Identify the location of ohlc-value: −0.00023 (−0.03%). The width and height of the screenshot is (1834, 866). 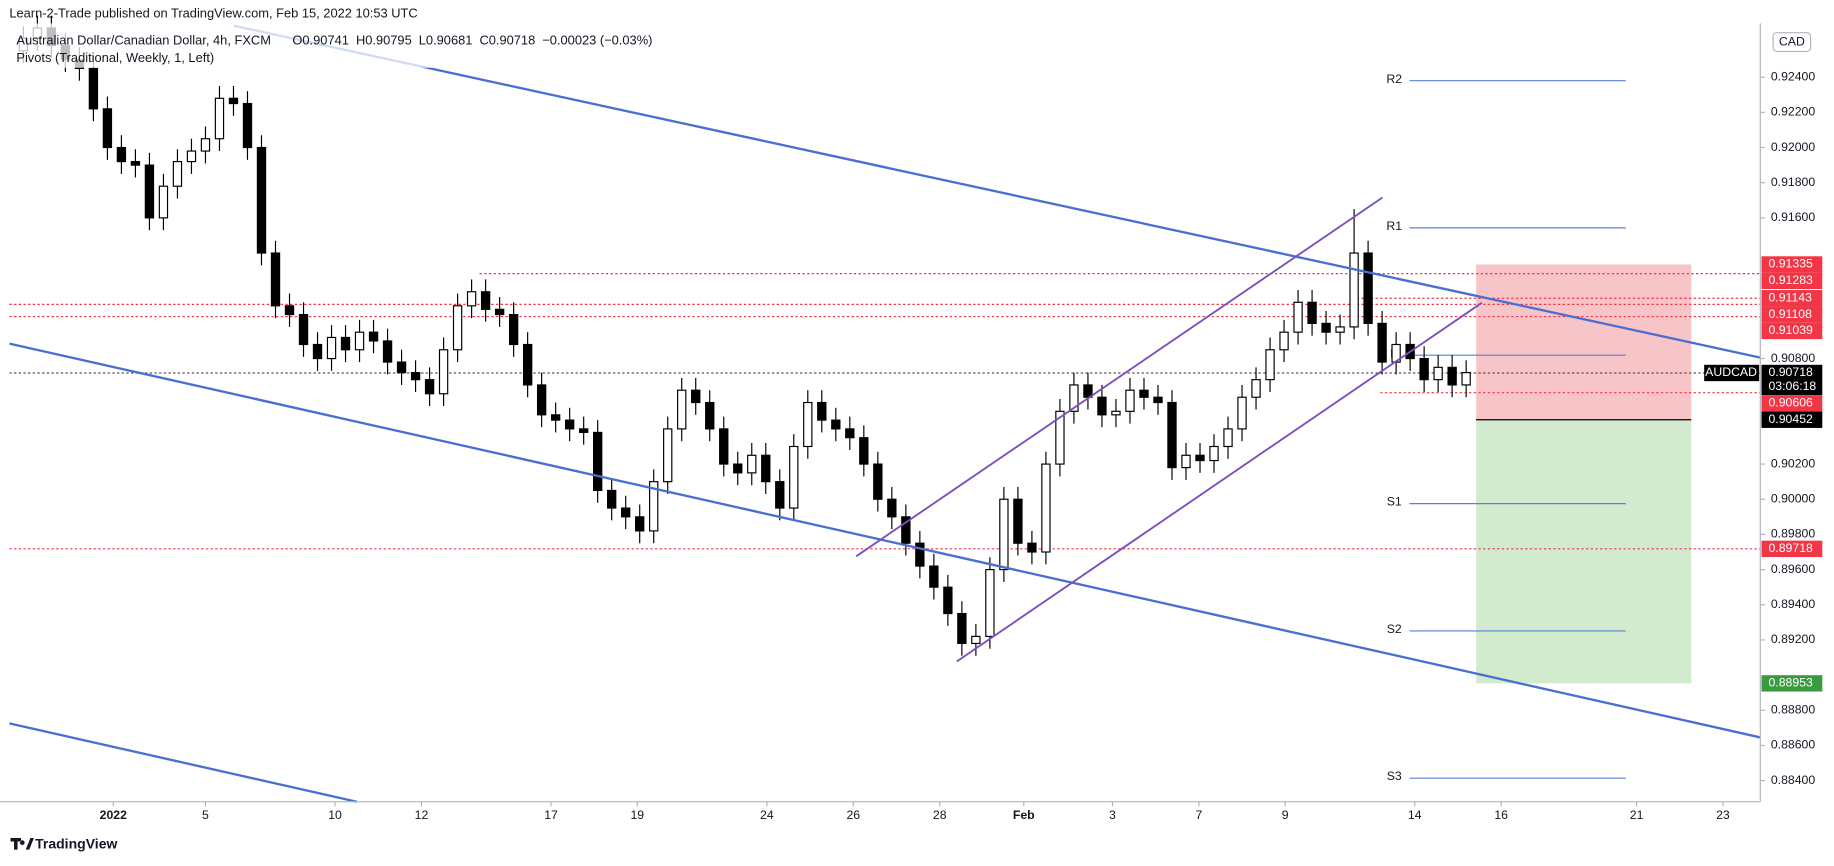
(597, 39).